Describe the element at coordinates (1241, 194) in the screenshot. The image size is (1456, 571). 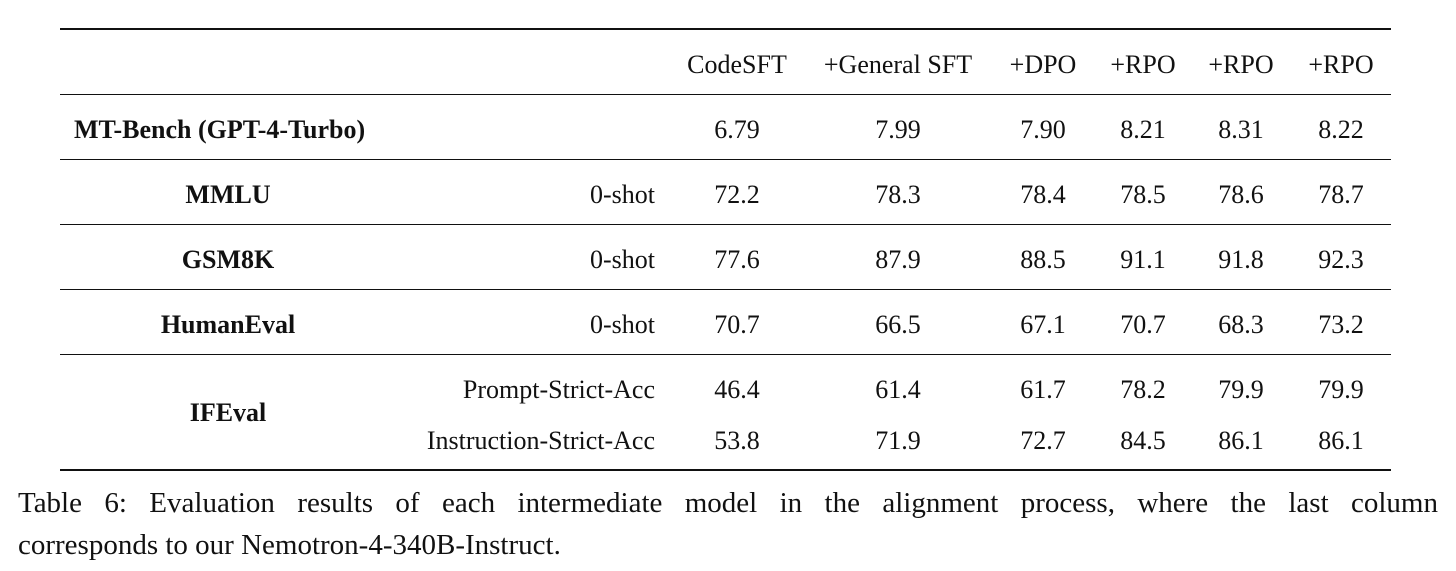
I see `value-cell: 78.6` at that location.